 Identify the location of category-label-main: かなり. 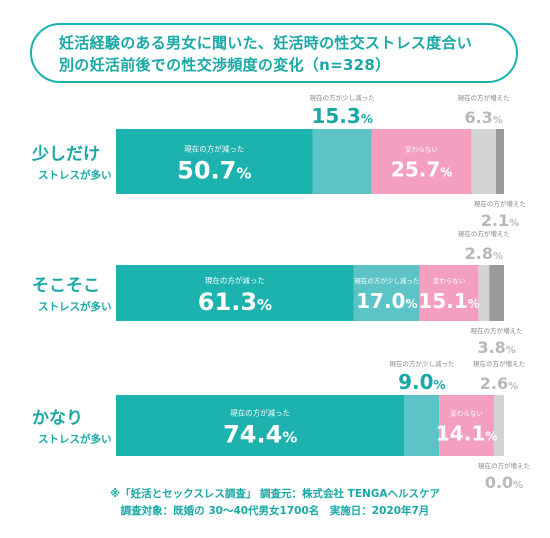
(57, 419).